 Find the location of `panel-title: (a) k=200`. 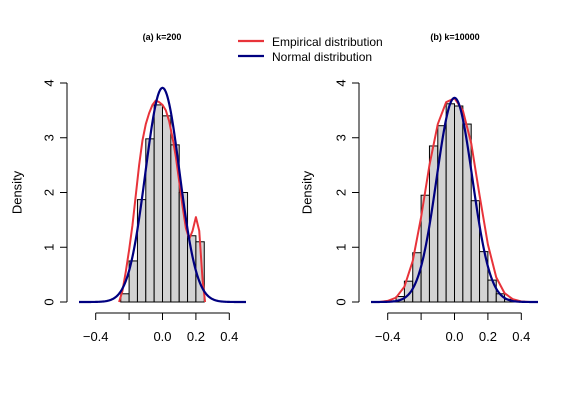

panel-title: (a) k=200 is located at coordinates (162, 37).